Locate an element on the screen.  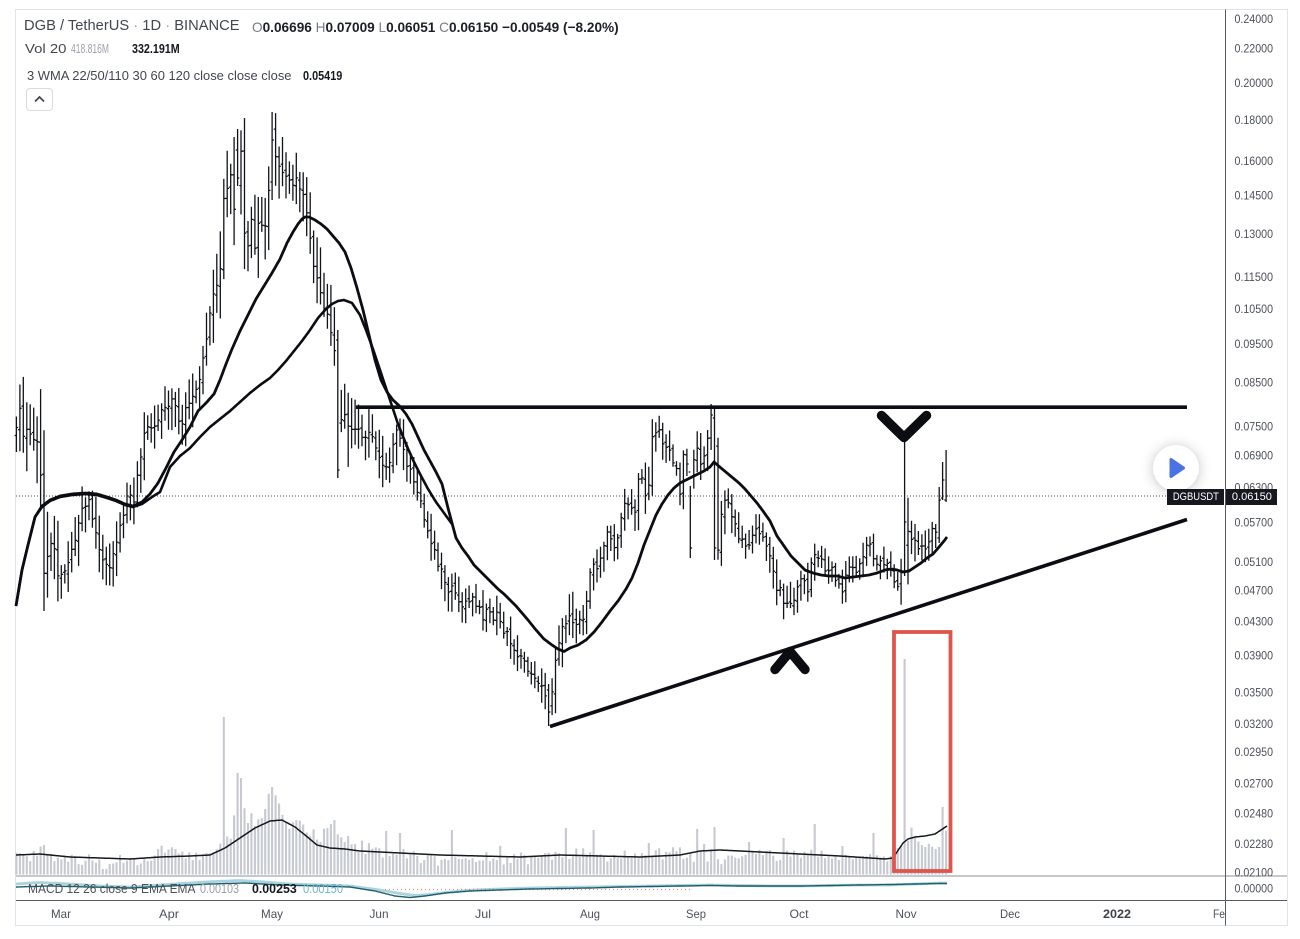
svg-text: Apr is located at coordinates (169, 914).